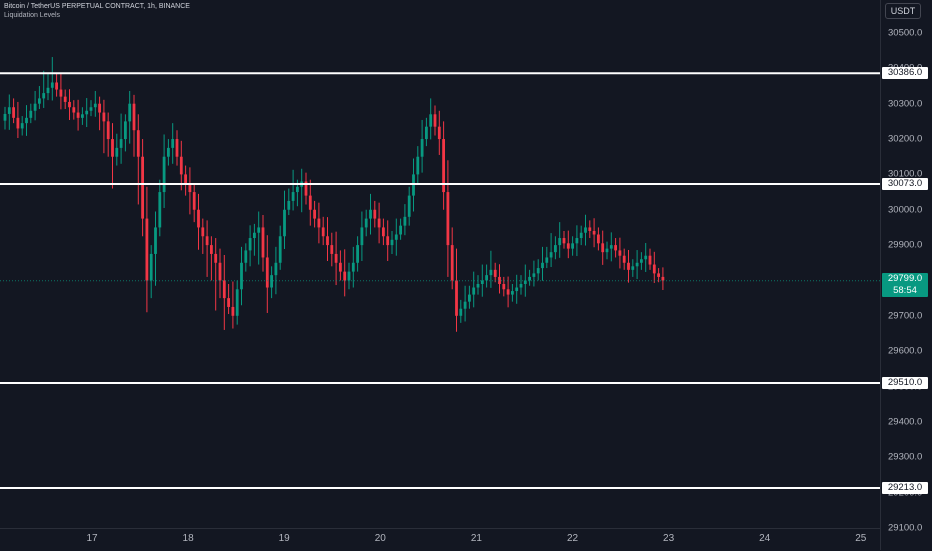 Image resolution: width=932 pixels, height=551 pixels. Describe the element at coordinates (440, 539) in the screenshot. I see `time-axis` at that location.